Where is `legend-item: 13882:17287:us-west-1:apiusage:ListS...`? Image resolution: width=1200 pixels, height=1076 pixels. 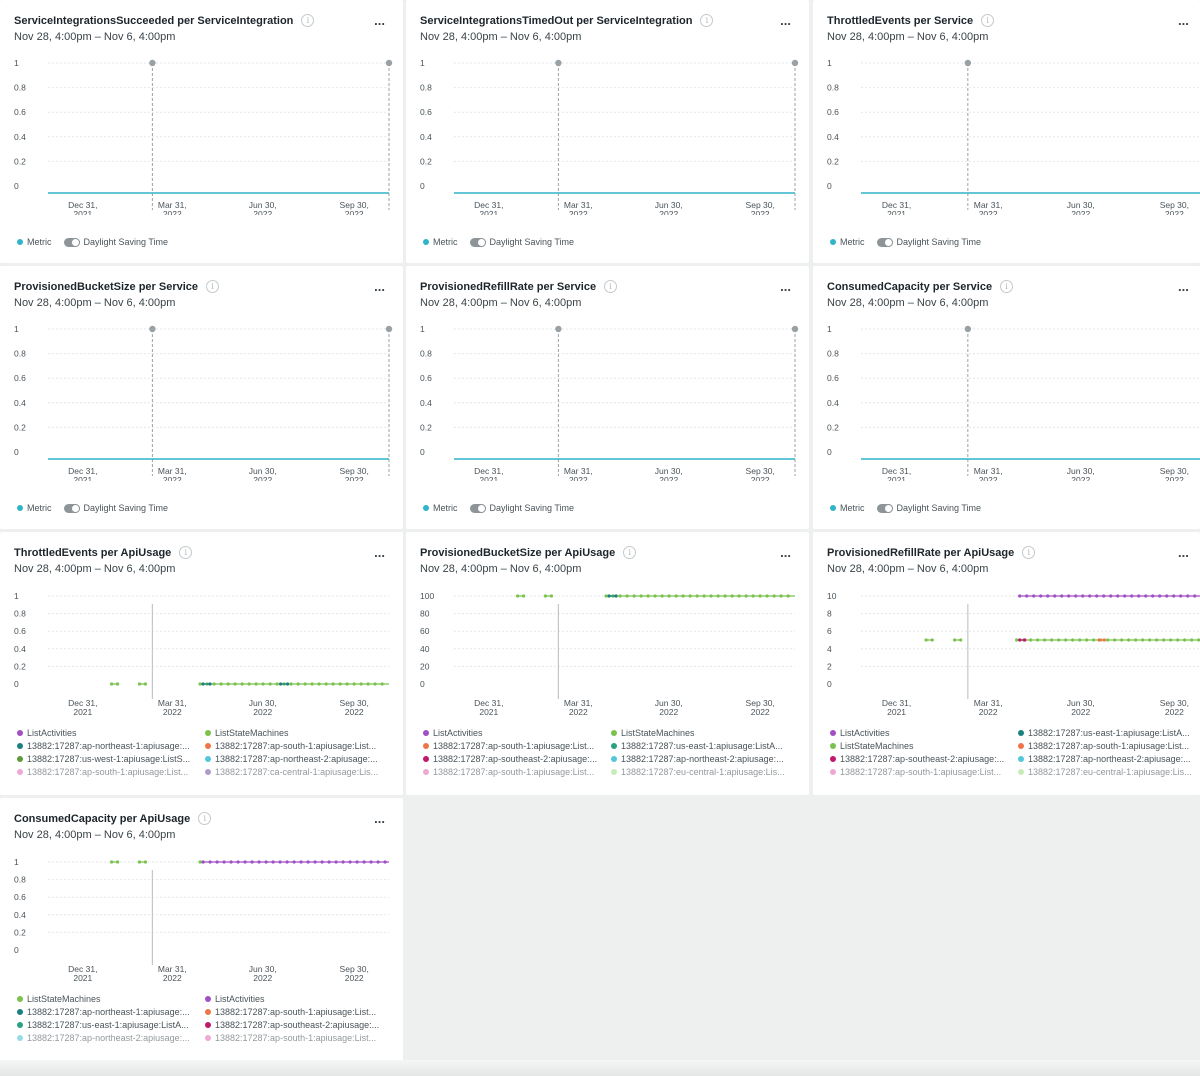 legend-item: 13882:17287:us-west-1:apiusage:ListS... is located at coordinates (111, 759).